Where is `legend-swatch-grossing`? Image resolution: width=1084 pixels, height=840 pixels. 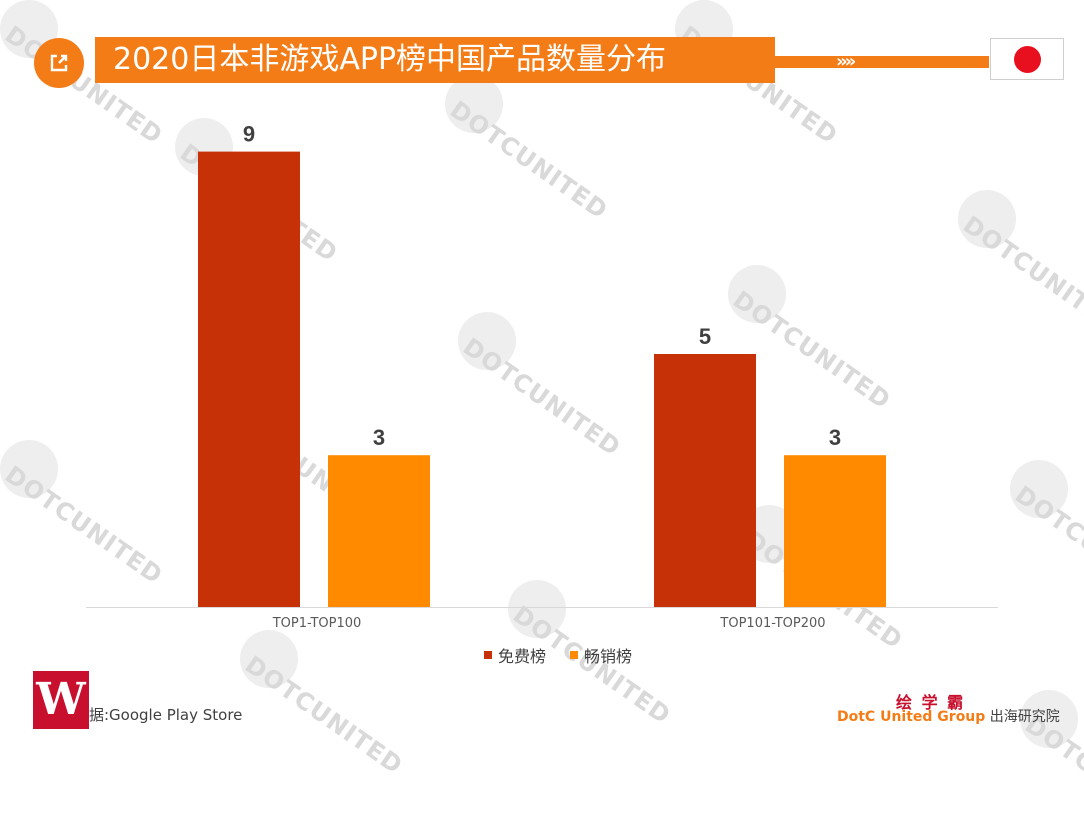 legend-swatch-grossing is located at coordinates (574, 655).